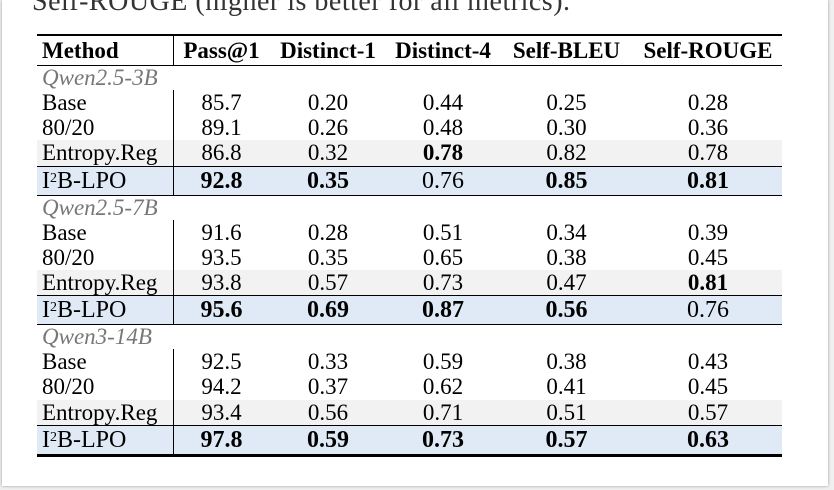 The width and height of the screenshot is (834, 490). Describe the element at coordinates (221, 282) in the screenshot. I see `cell-pass1: 93.8` at that location.